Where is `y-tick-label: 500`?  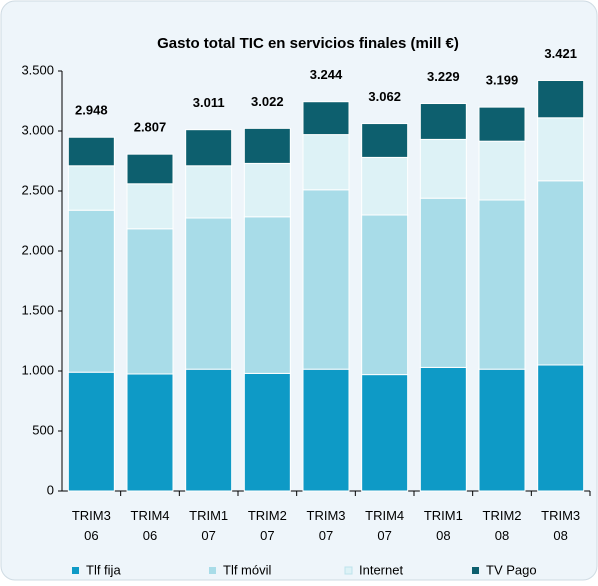
y-tick-label: 500 is located at coordinates (43, 429).